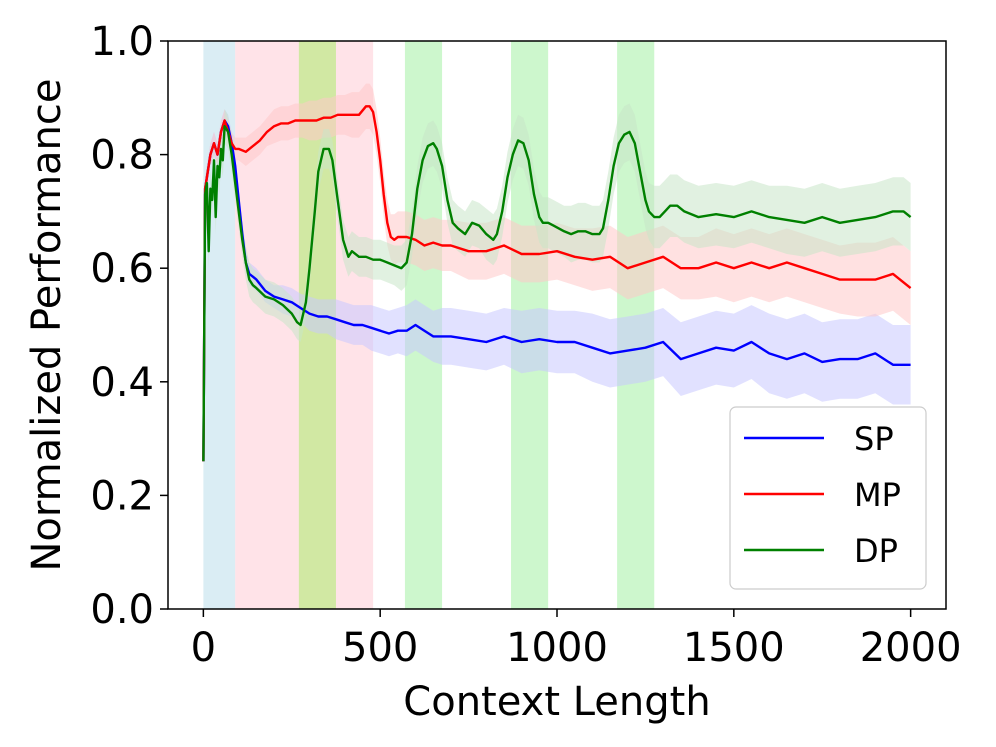  What do you see at coordinates (129, 326) in the screenshot?
I see `y-axis-ticks: 0.0 0.2 0.4 0.6 0.8 1.0` at bounding box center [129, 326].